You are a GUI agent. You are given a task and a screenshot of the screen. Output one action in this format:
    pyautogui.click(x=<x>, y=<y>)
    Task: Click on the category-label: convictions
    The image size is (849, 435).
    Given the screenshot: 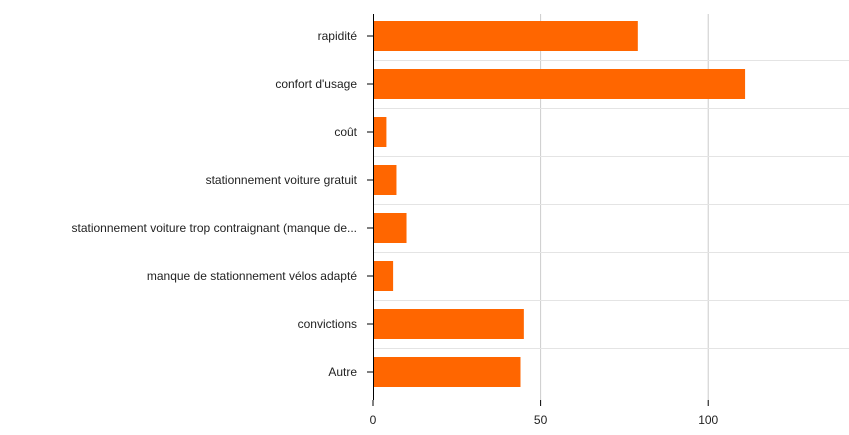 What is the action you would take?
    pyautogui.click(x=327, y=324)
    